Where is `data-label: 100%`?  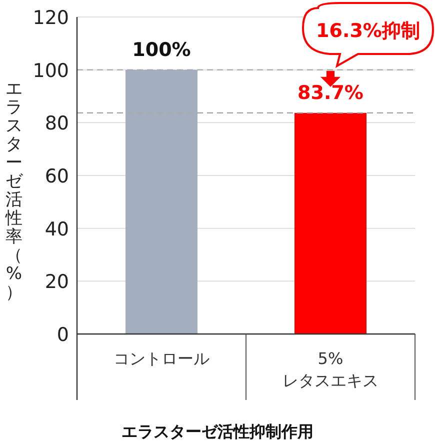 data-label: 100% is located at coordinates (161, 49).